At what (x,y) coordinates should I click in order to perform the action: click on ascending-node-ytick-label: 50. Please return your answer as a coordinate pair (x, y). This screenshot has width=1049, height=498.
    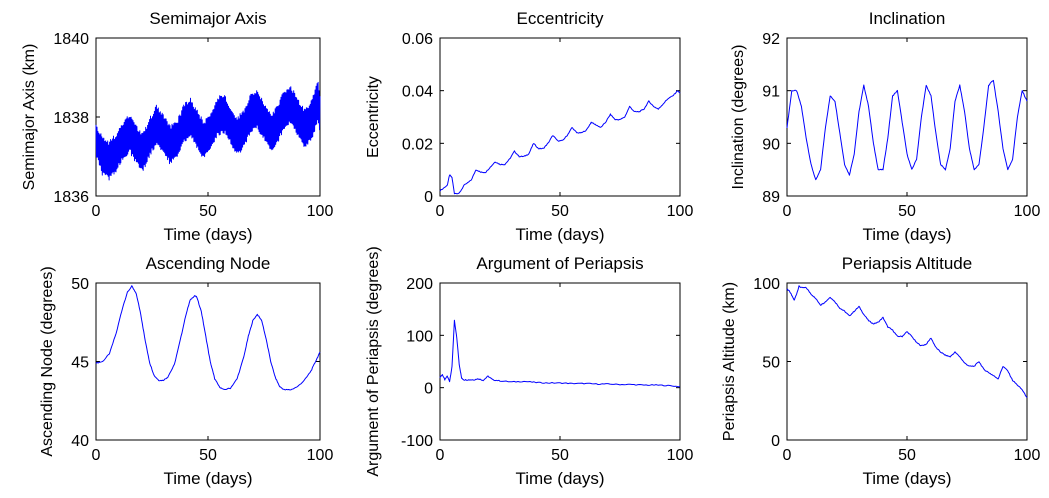
    Looking at the image, I should click on (80, 284).